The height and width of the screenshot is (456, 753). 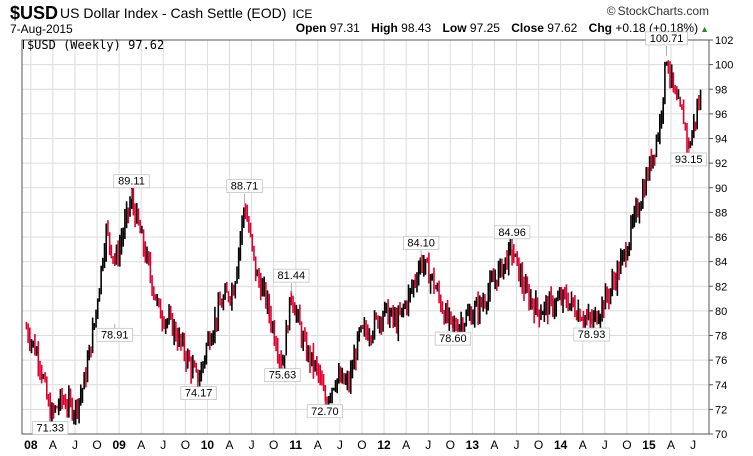 I want to click on annotation-78-91: 78.91, so click(x=114, y=333).